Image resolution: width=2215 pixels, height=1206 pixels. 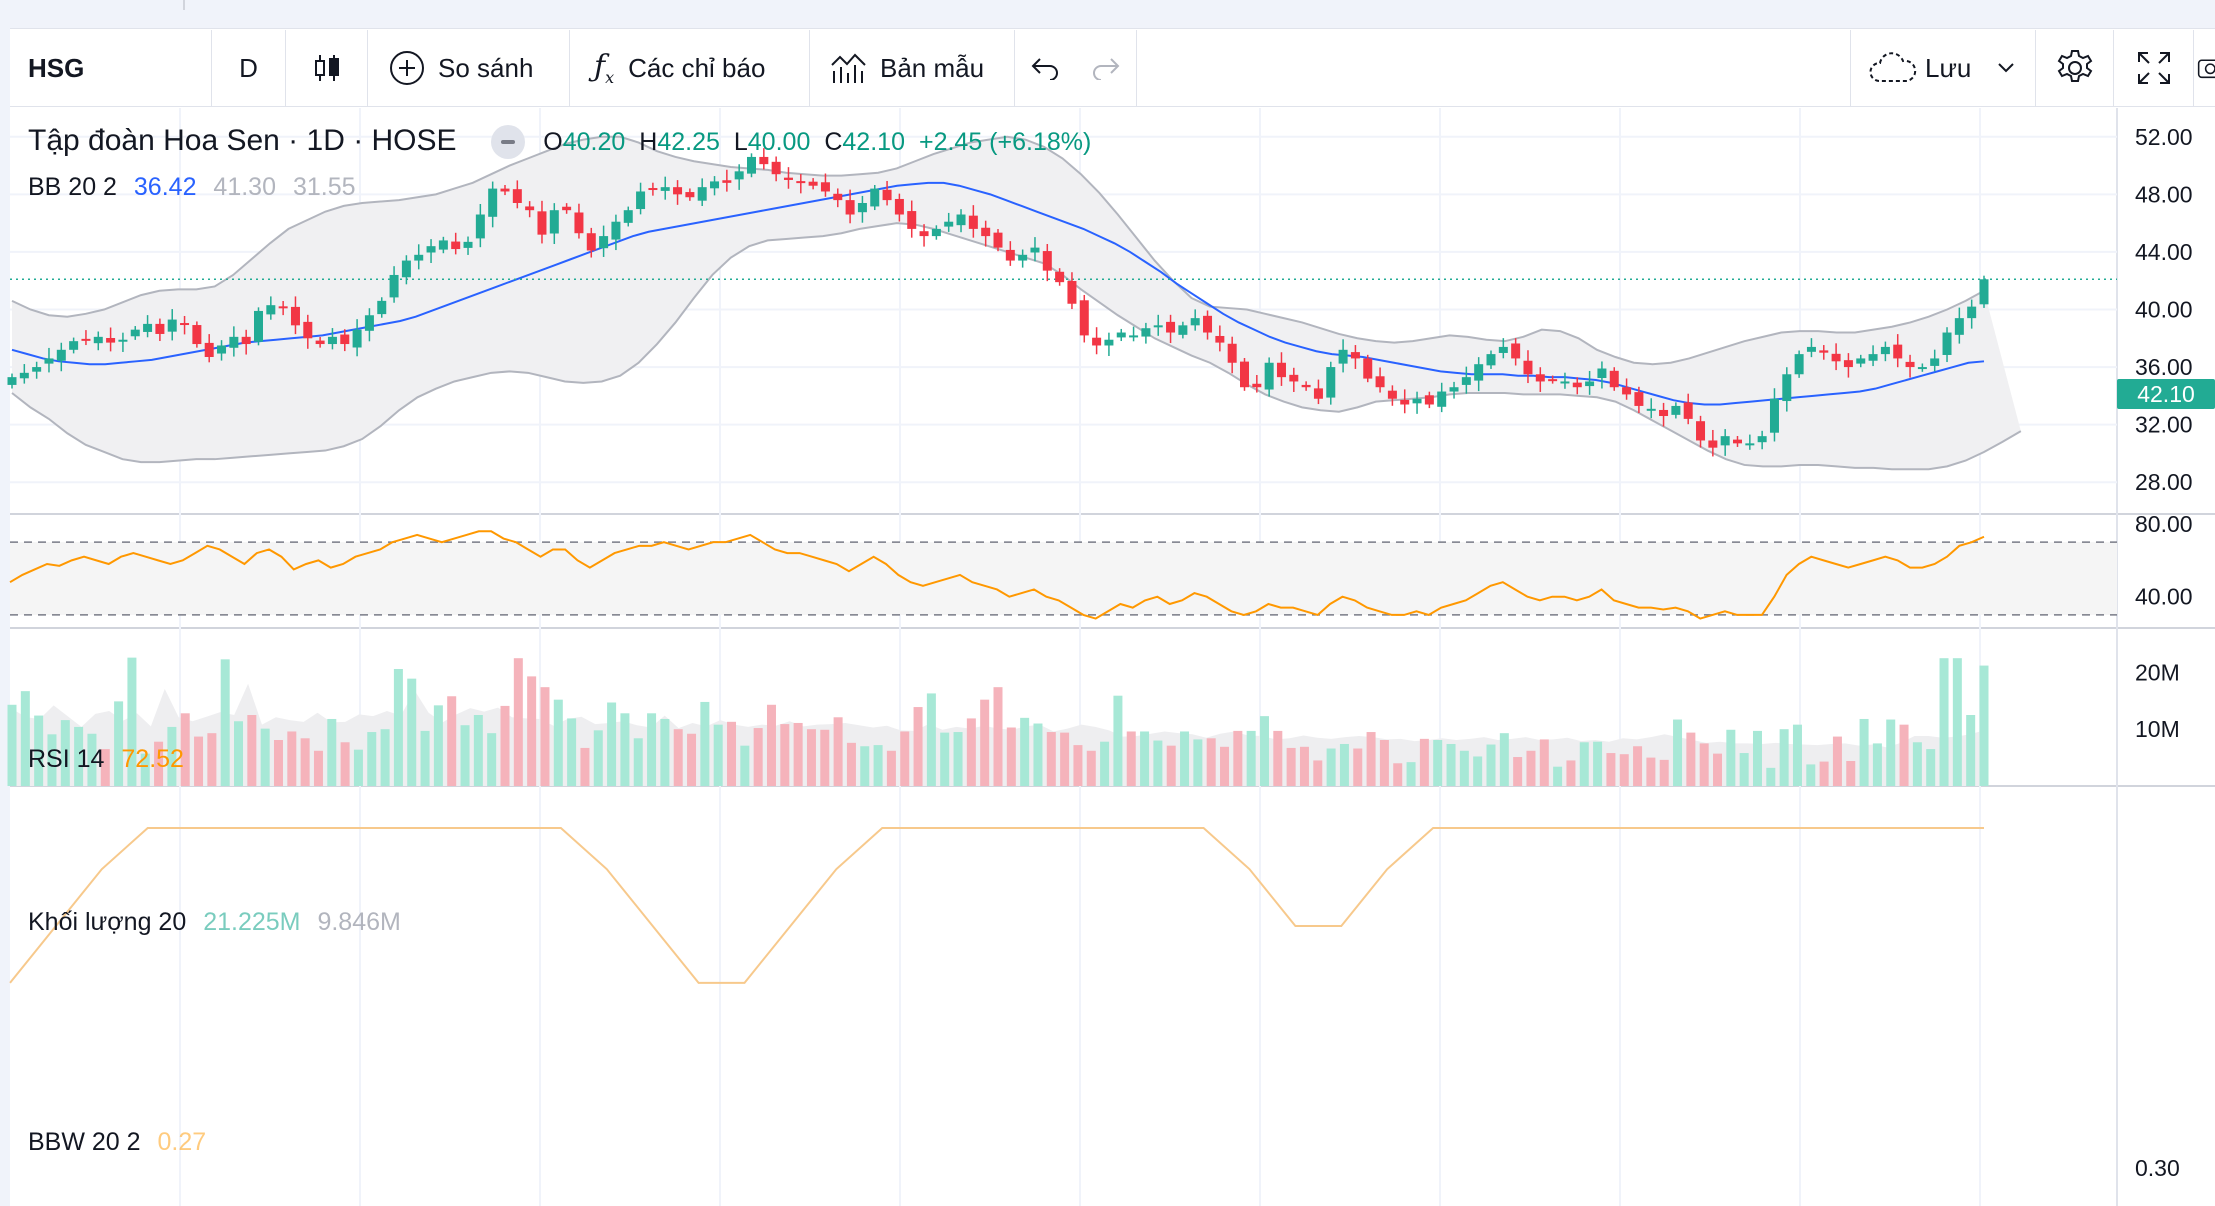 I want to click on bb-legend: BB 20 2 36.42 41.30 31.55, so click(x=197, y=187).